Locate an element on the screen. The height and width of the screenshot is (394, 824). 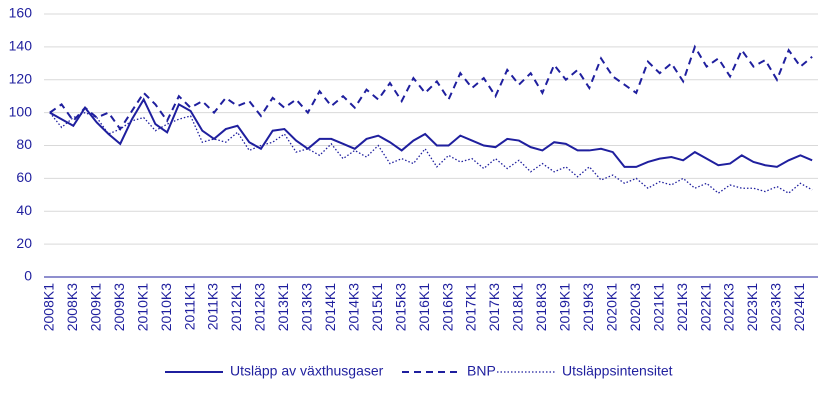
x-tick-label: 2009K3 is located at coordinates (119, 307).